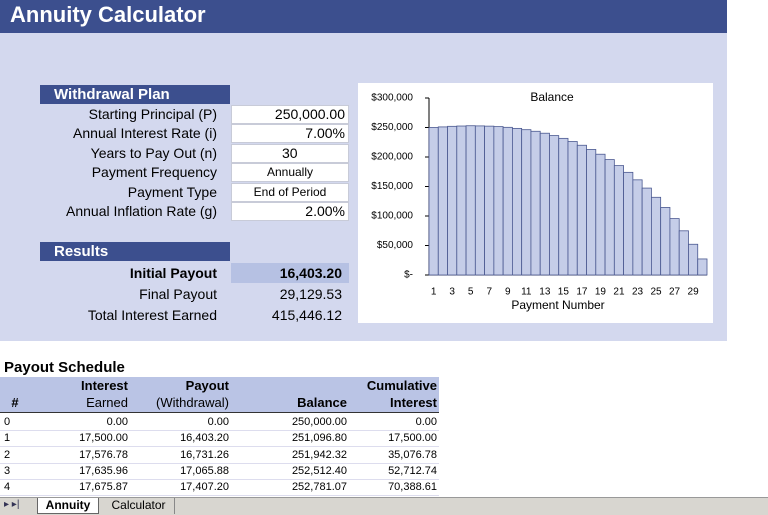  Describe the element at coordinates (204, 487) in the screenshot. I see `cell: 17,407.20` at that location.